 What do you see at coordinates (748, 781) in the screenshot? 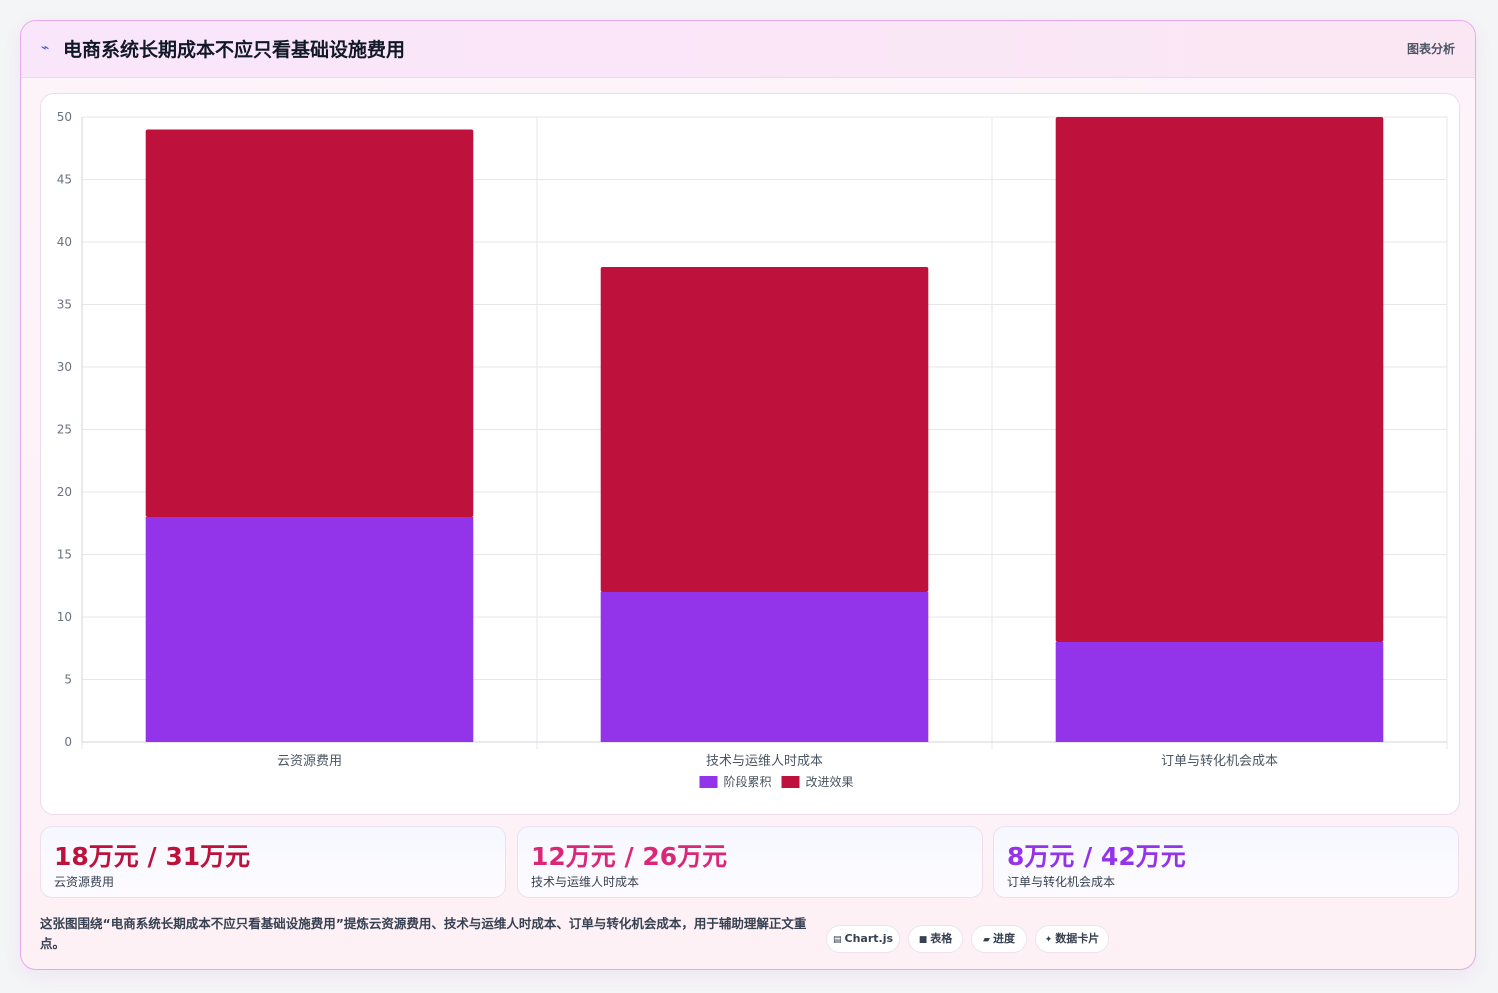
I see `legend-label: 阶段累积` at bounding box center [748, 781].